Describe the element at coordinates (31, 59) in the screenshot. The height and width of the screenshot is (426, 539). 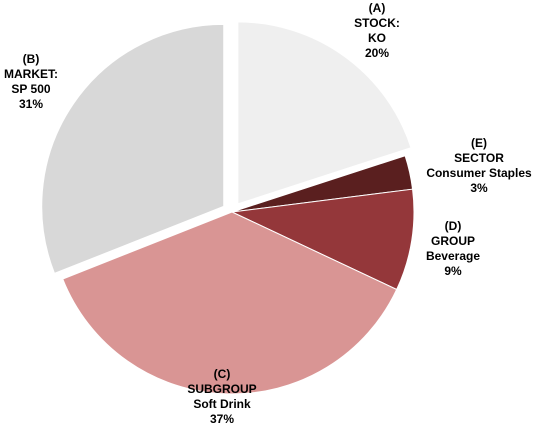
I see `label-market-letter: (B)` at that location.